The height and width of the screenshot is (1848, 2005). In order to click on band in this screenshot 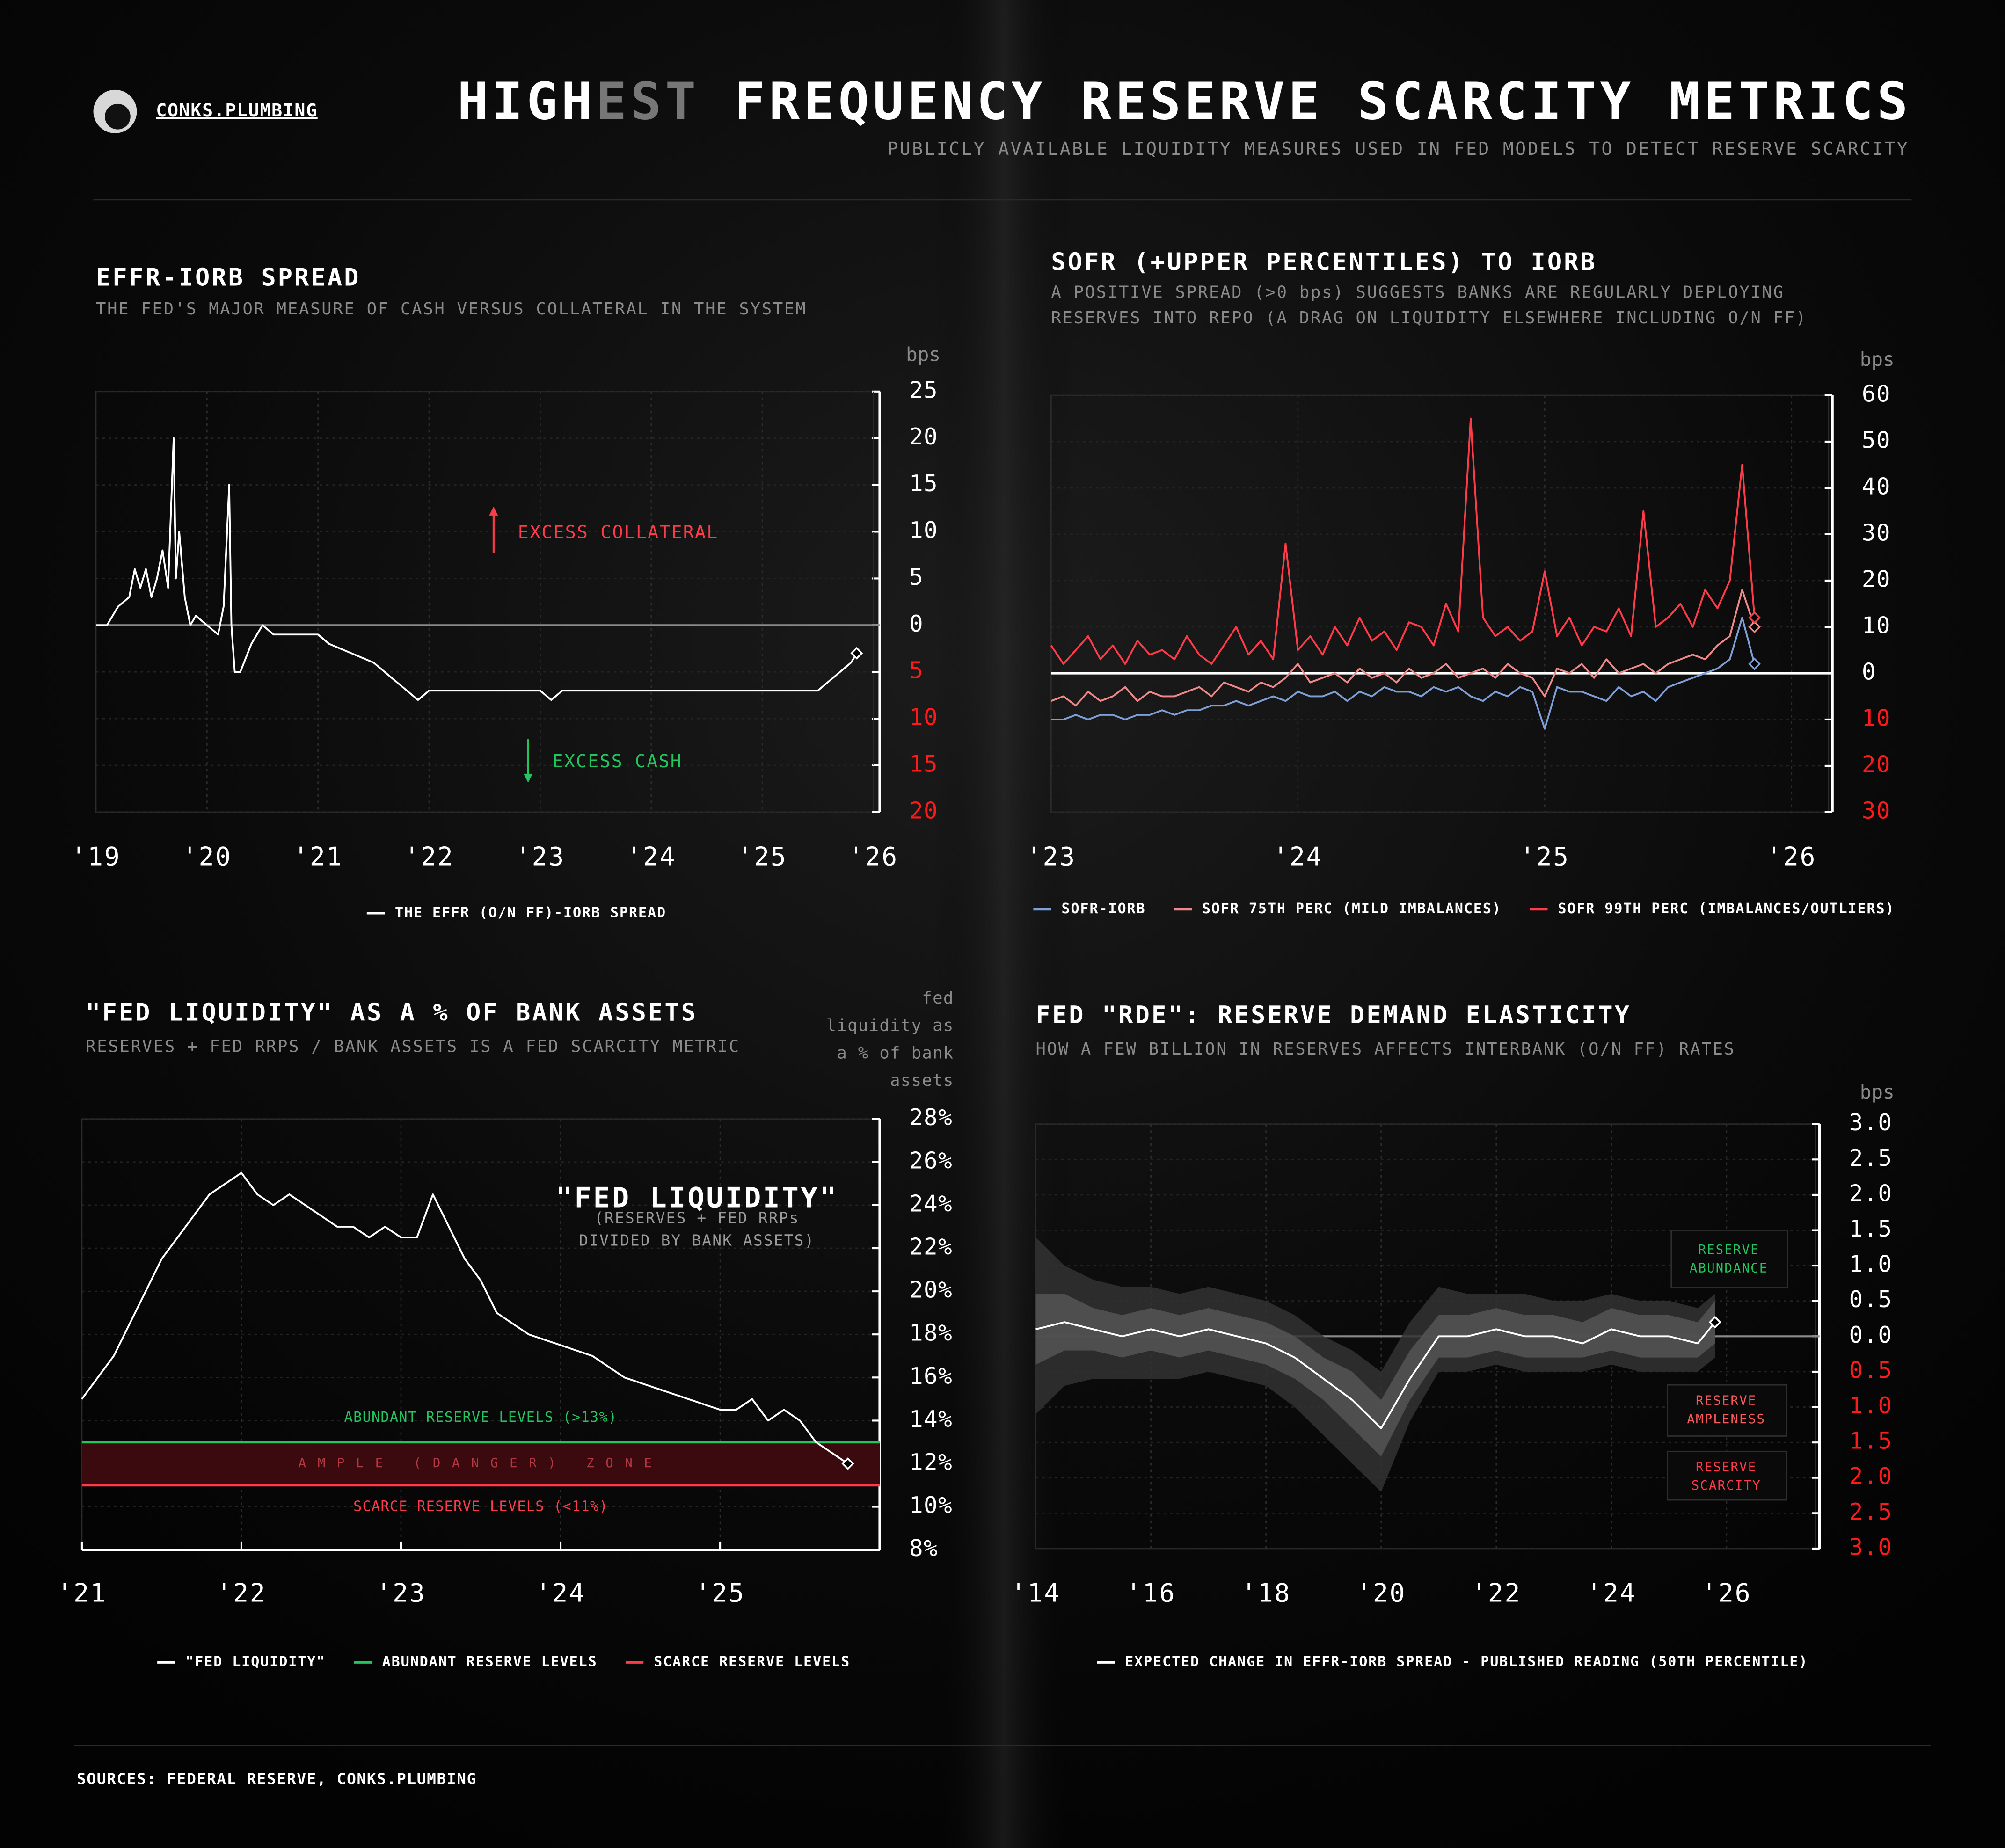, I will do `click(1375, 1364)`.